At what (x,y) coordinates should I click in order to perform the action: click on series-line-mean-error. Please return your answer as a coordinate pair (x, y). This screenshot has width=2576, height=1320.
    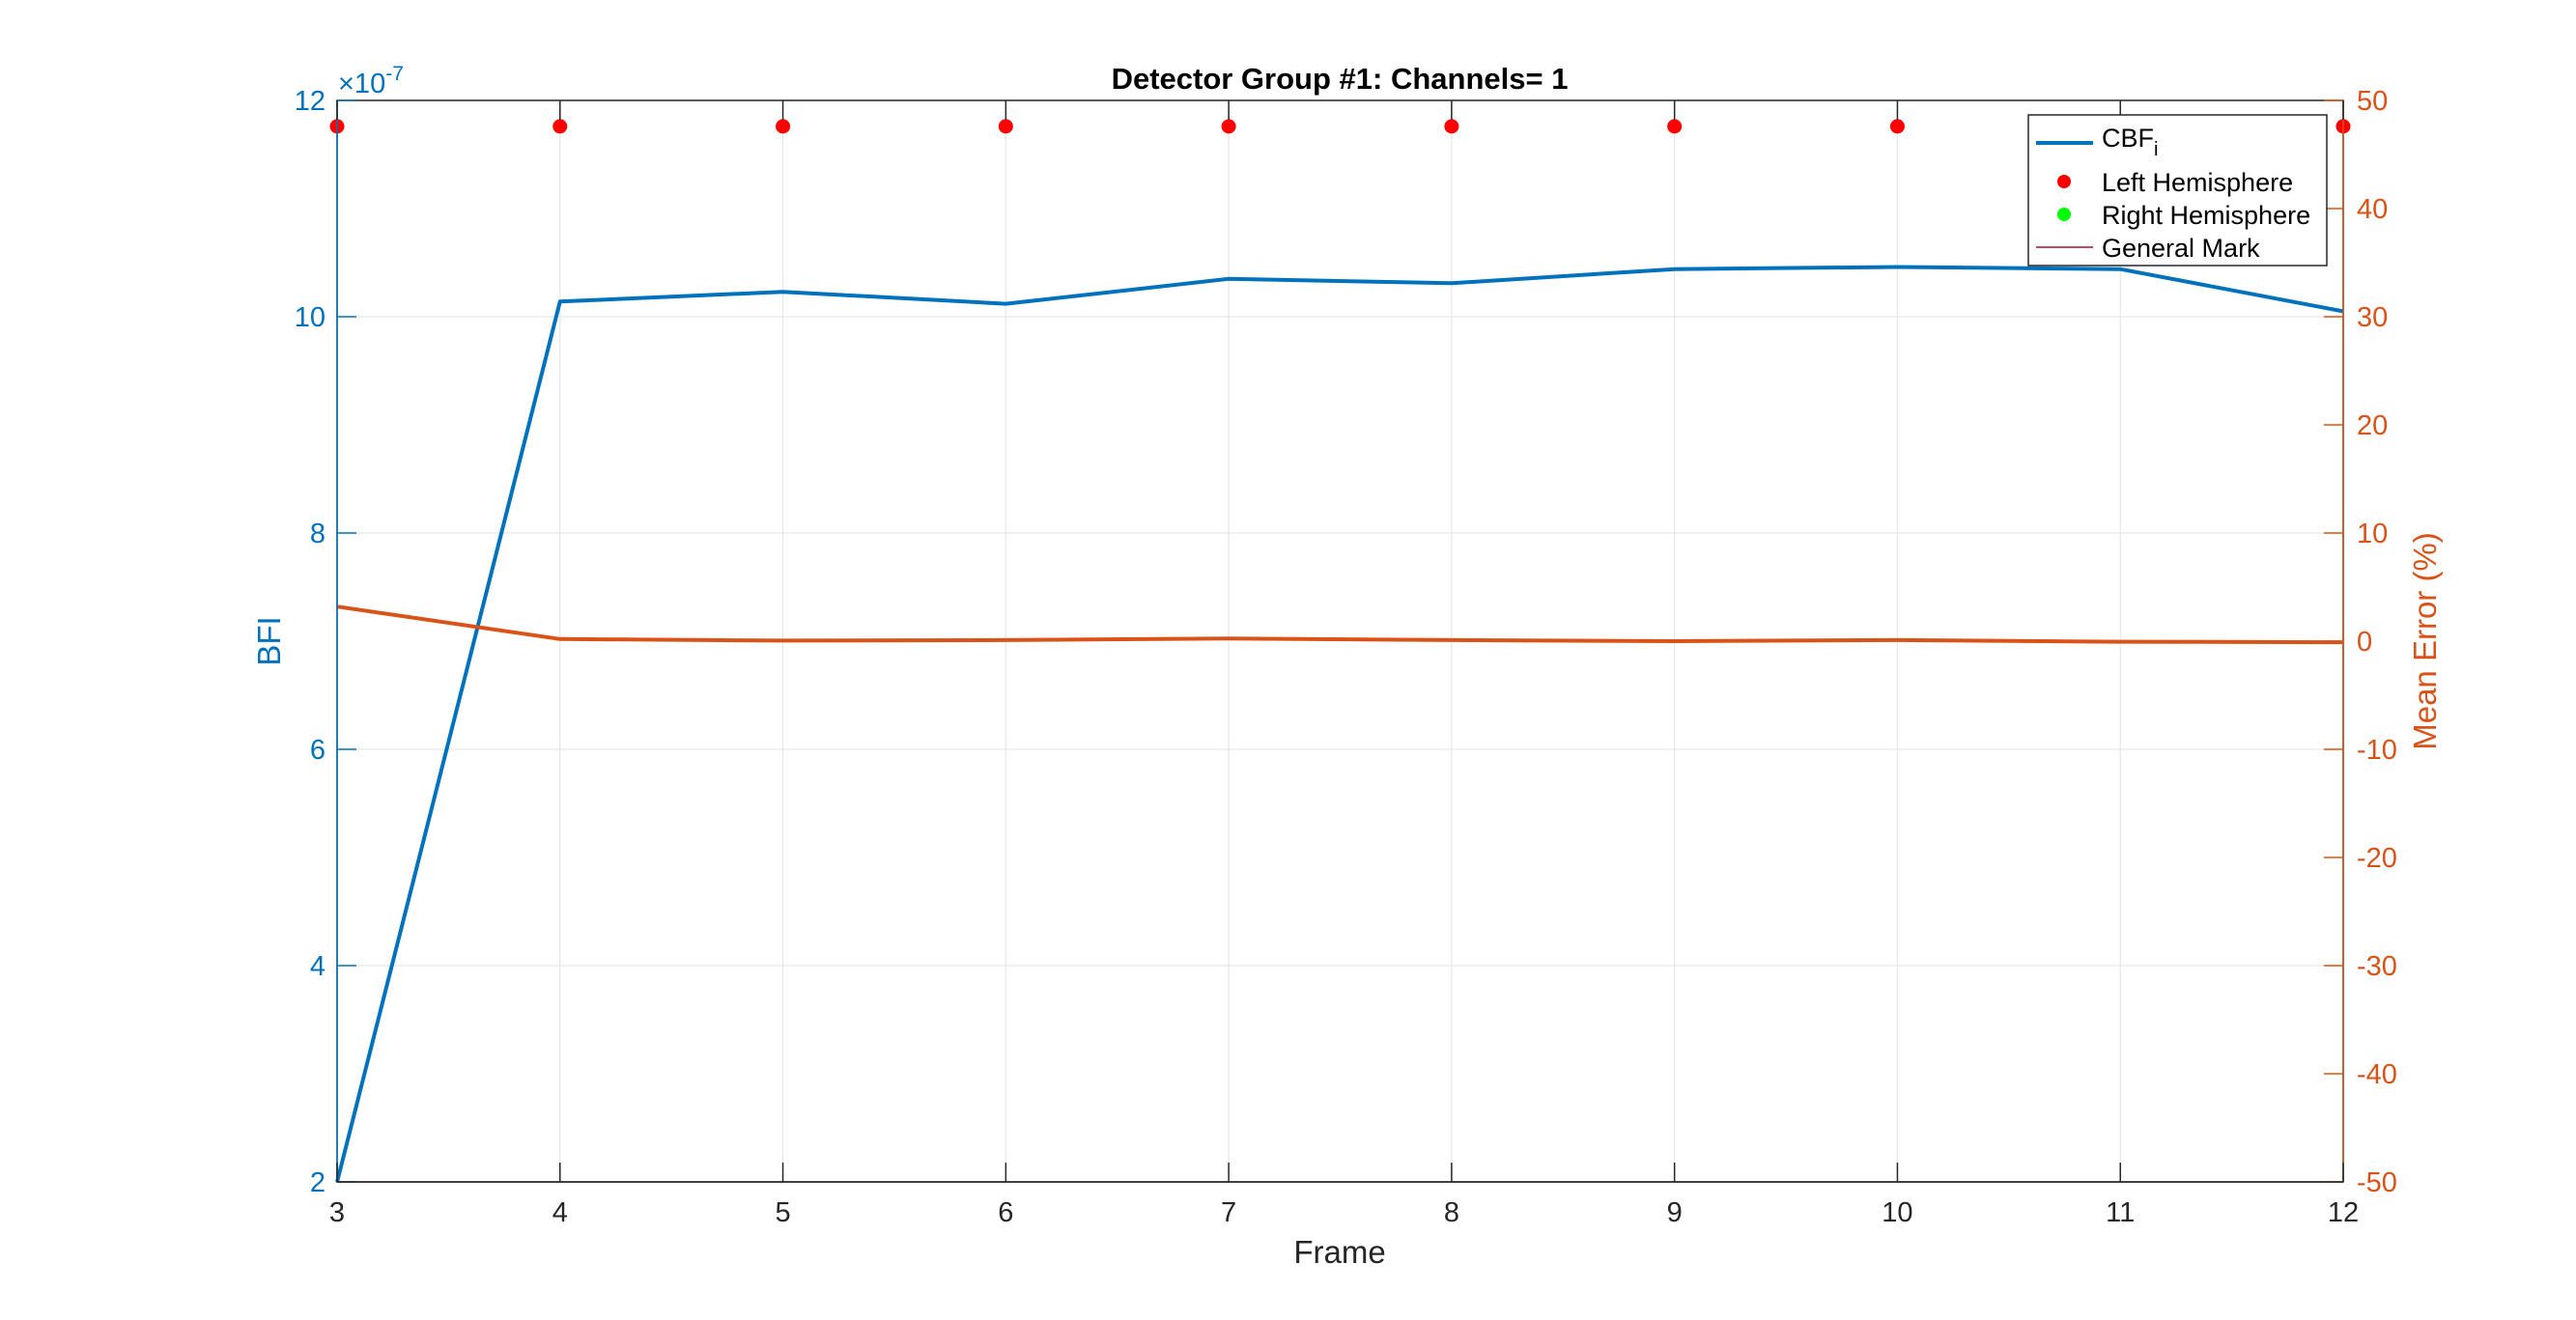
    Looking at the image, I should click on (1340, 624).